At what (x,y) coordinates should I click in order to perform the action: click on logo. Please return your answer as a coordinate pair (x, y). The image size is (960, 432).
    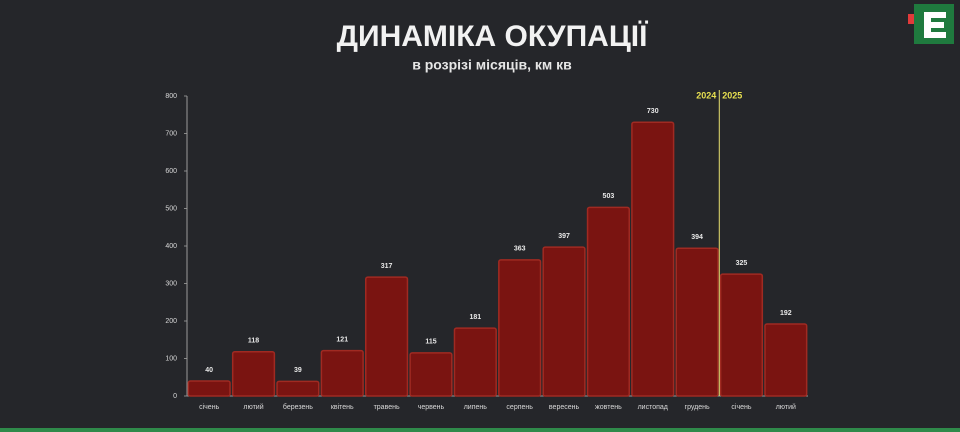
    Looking at the image, I should click on (931, 24).